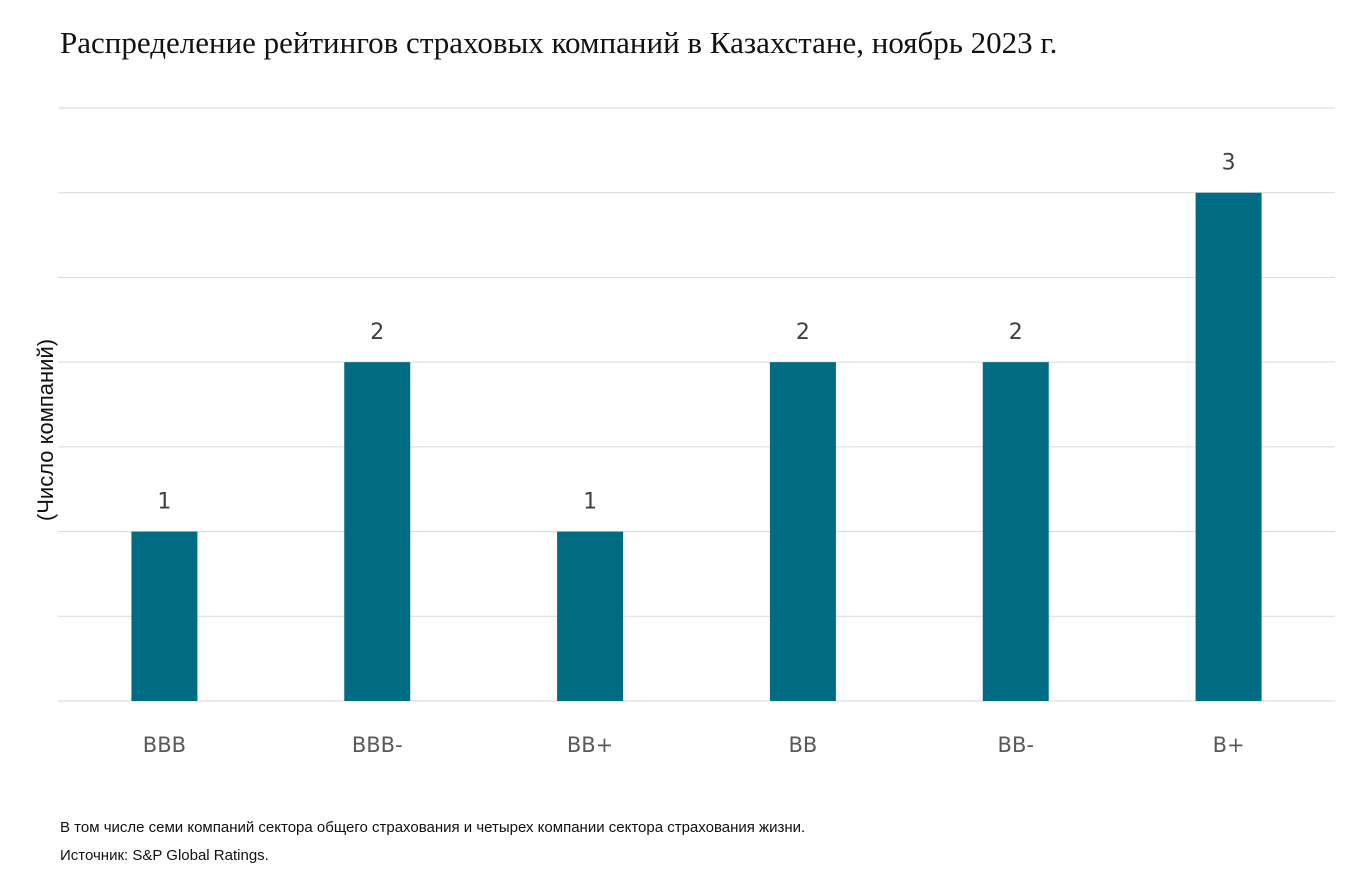 This screenshot has height=871, width=1370. I want to click on x-tick-label: BBB-, so click(377, 745).